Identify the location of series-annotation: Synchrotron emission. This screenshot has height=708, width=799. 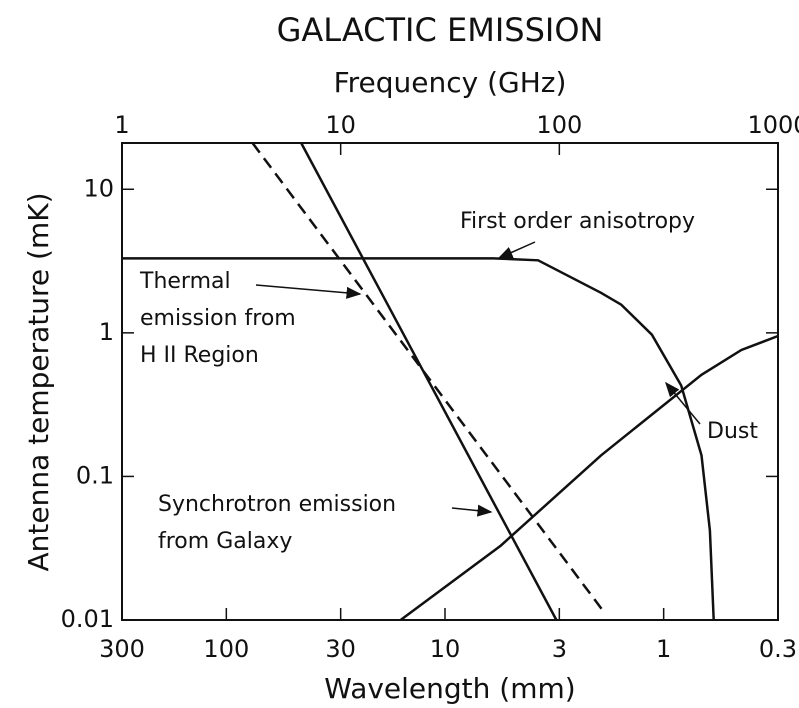
(277, 504).